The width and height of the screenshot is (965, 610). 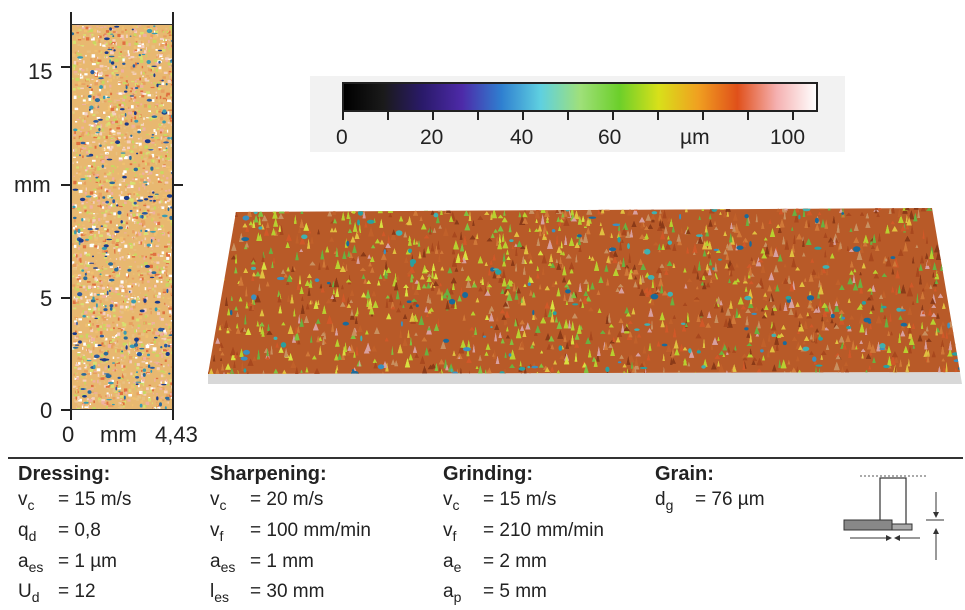 I want to click on param-symbol-sub: e, so click(x=458, y=566).